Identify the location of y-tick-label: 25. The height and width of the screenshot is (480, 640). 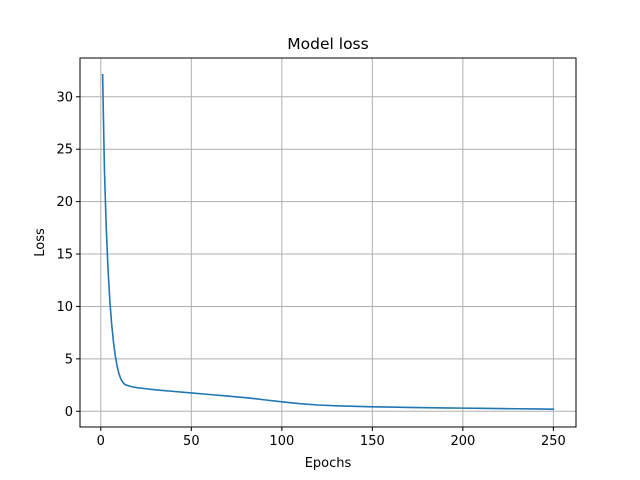
(64, 150).